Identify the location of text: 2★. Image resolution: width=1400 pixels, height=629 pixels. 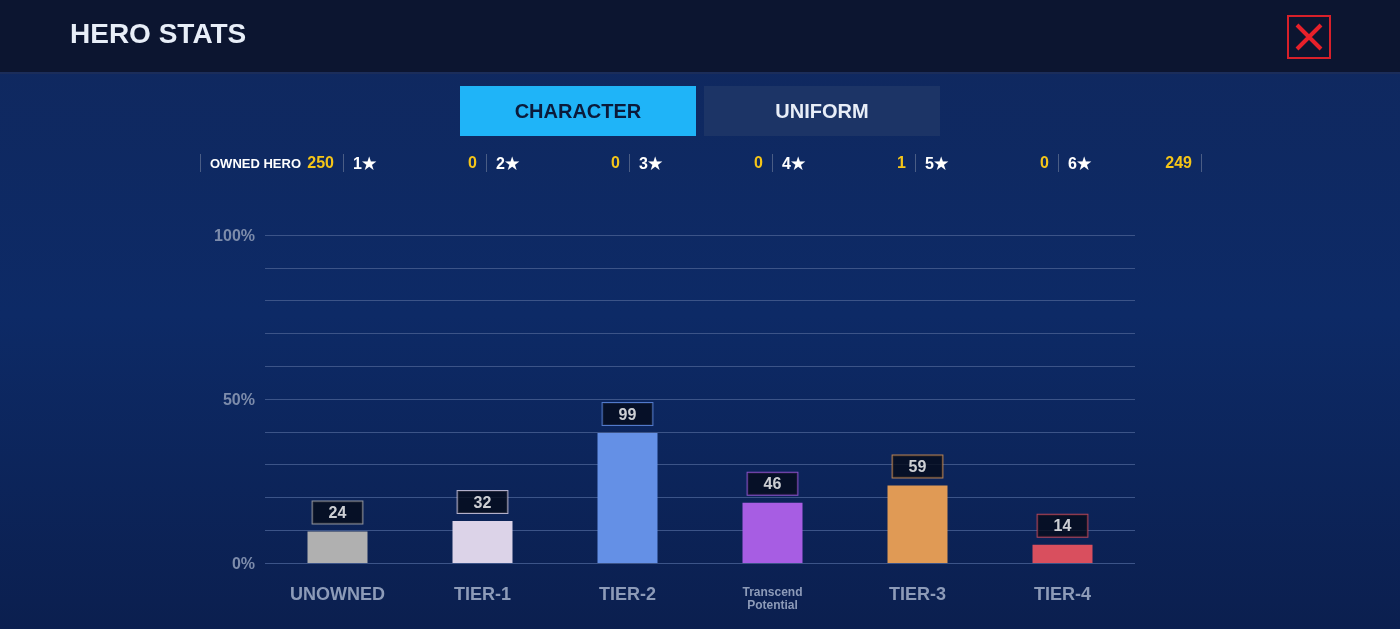
(507, 163).